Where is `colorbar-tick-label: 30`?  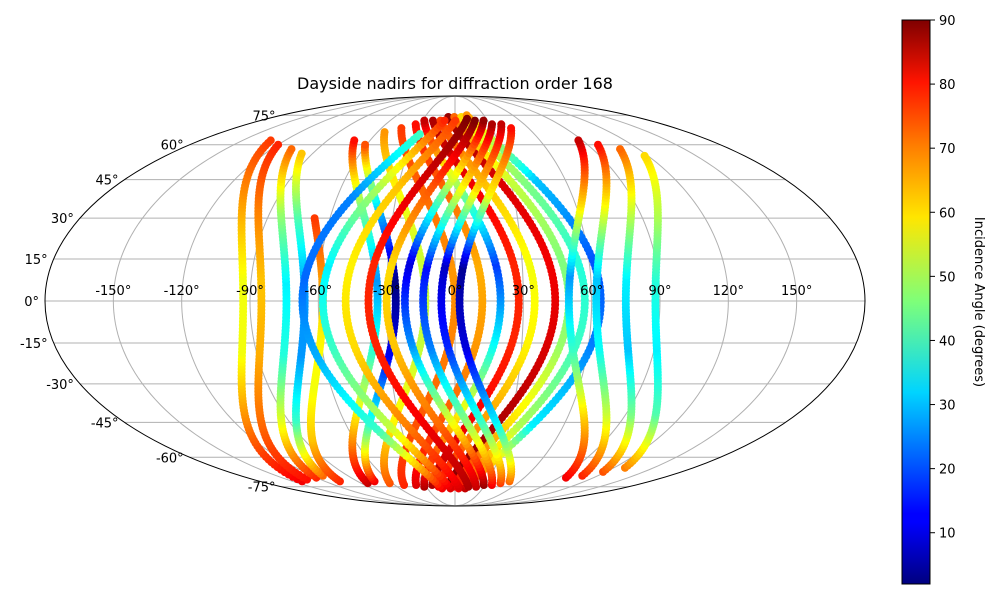 colorbar-tick-label: 30 is located at coordinates (947, 406).